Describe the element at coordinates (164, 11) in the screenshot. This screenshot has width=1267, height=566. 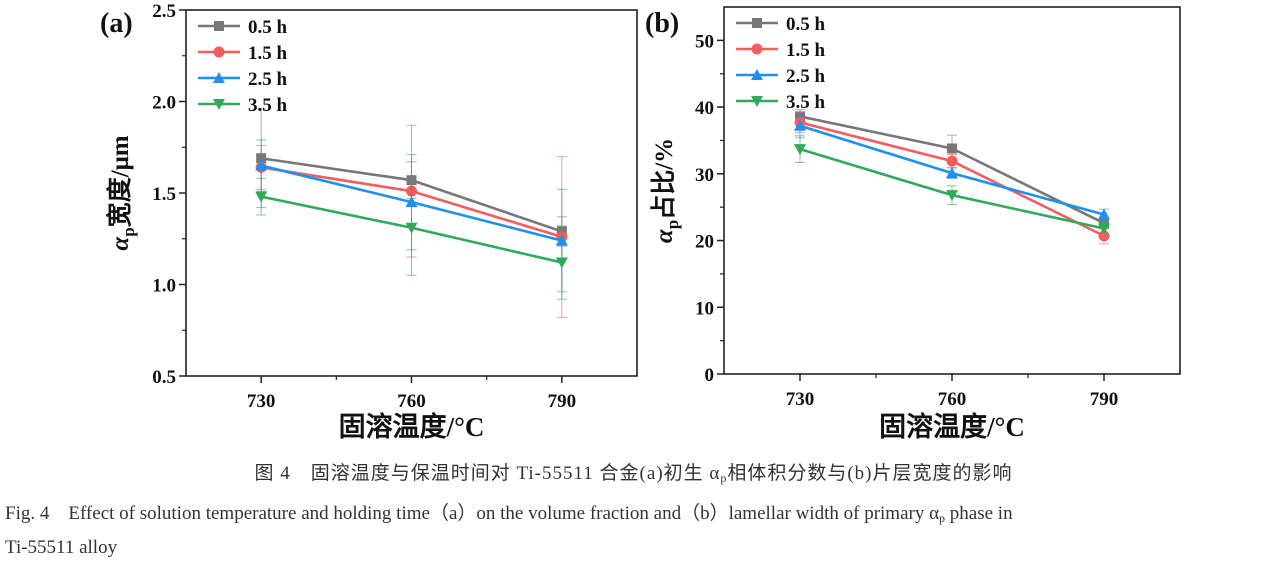
I see `y-tick-label: 2.5` at that location.